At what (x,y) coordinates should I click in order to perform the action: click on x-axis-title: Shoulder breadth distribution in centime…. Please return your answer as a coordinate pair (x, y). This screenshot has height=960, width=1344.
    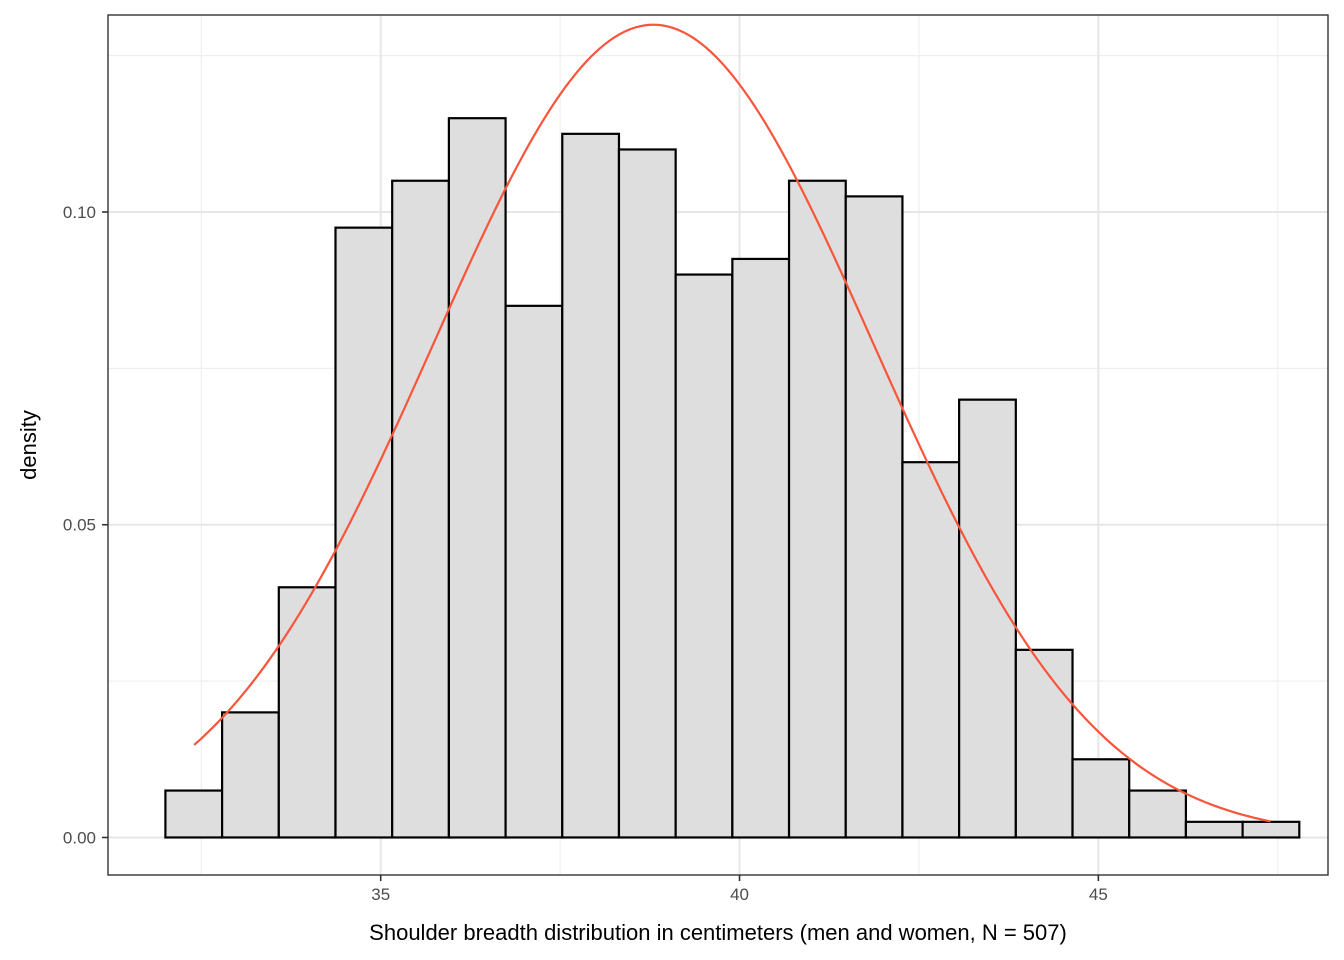
    Looking at the image, I should click on (718, 932).